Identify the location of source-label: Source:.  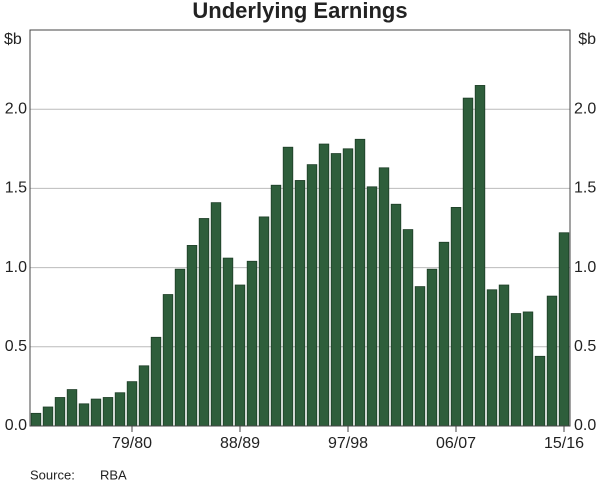
(52, 474).